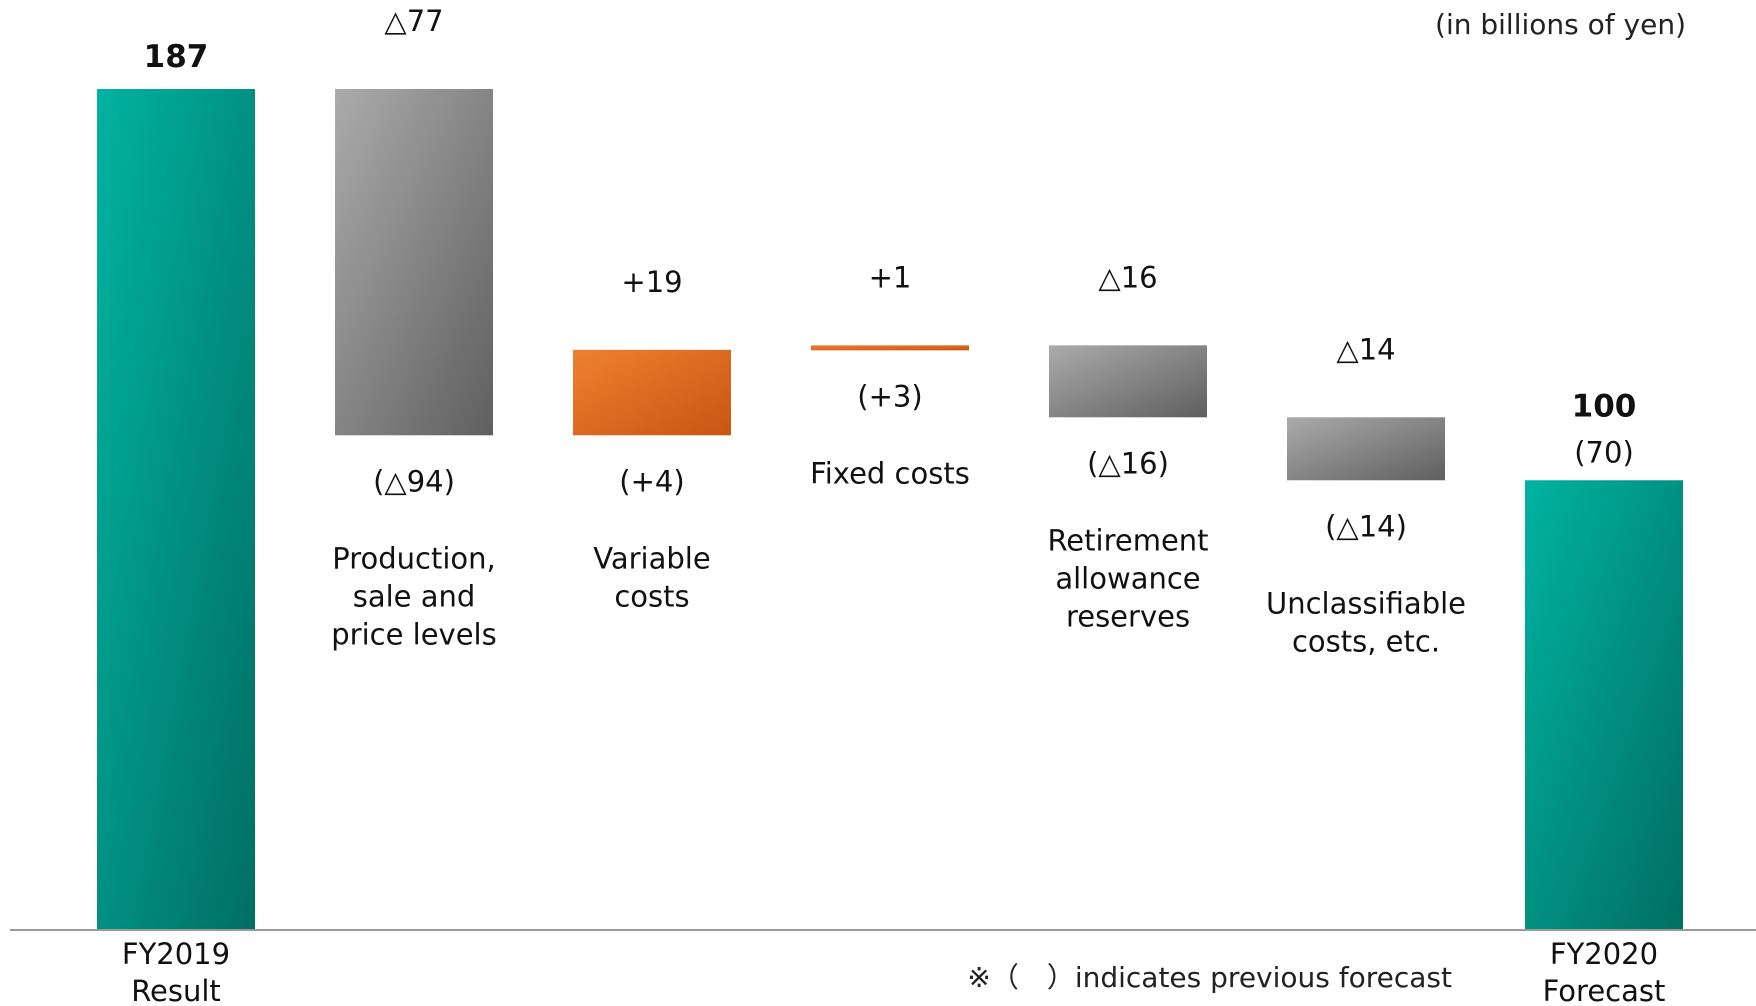 This screenshot has width=1756, height=1006. I want to click on category-label-7-line-1: FY2020, so click(1604, 954).